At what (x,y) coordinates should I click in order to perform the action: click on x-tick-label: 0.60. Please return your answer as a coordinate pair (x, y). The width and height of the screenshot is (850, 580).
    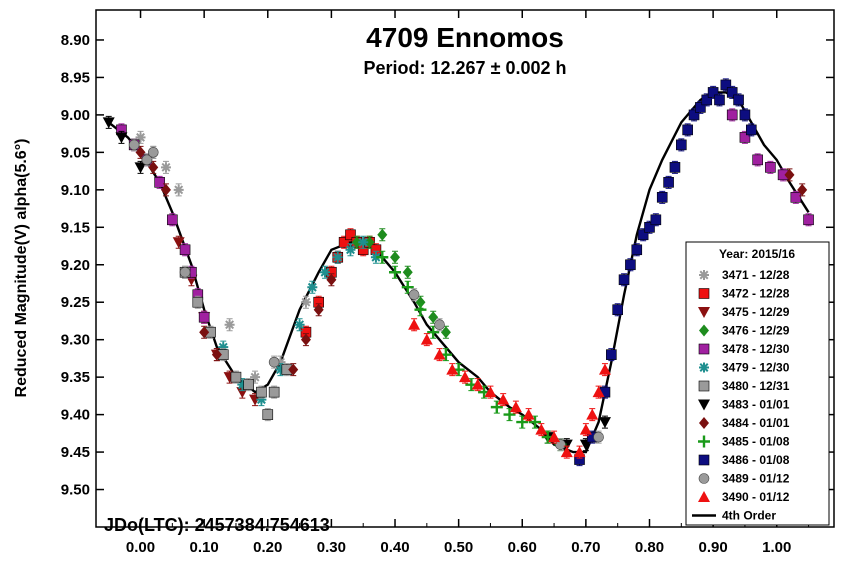
    Looking at the image, I should click on (522, 547).